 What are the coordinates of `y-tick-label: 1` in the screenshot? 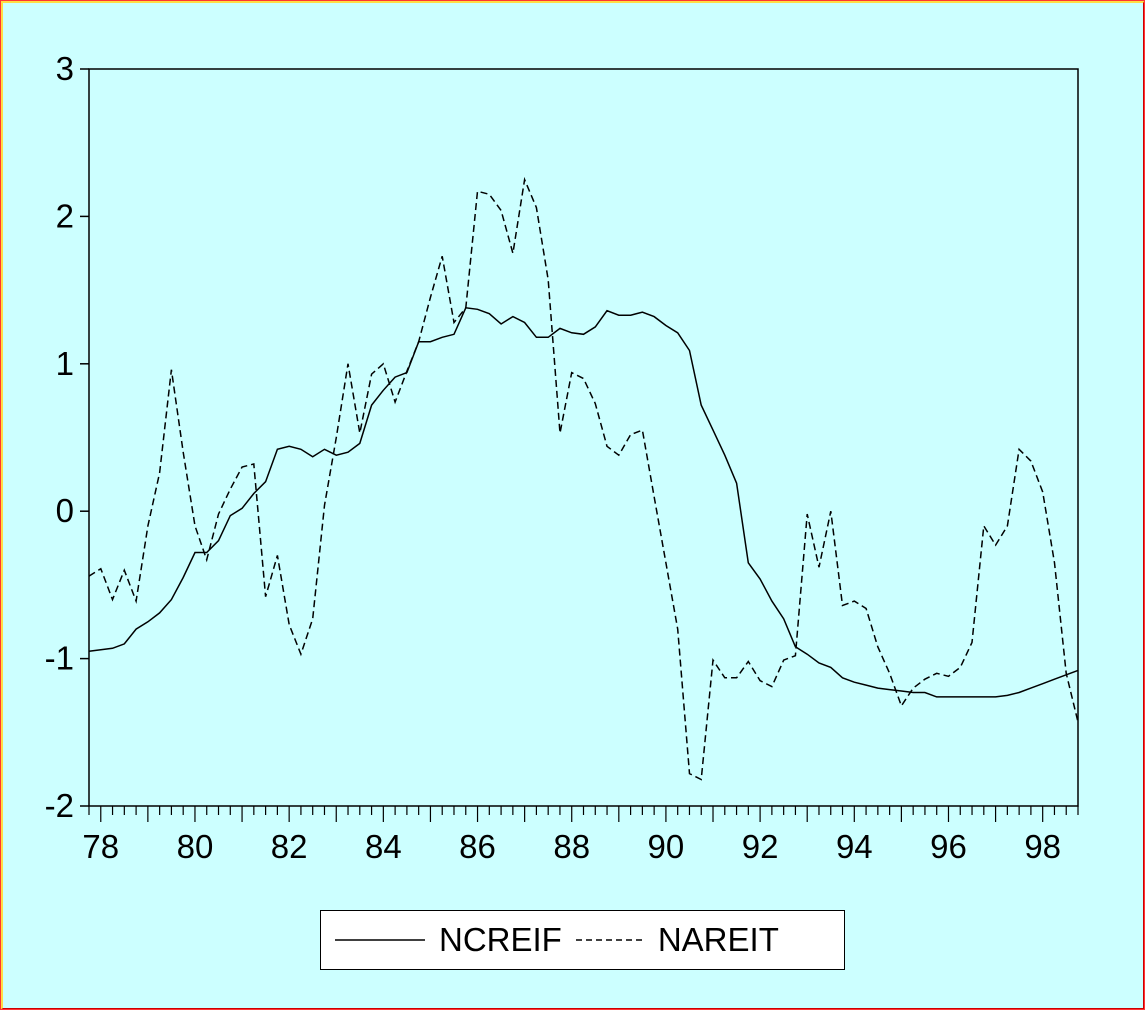 It's located at (65, 363).